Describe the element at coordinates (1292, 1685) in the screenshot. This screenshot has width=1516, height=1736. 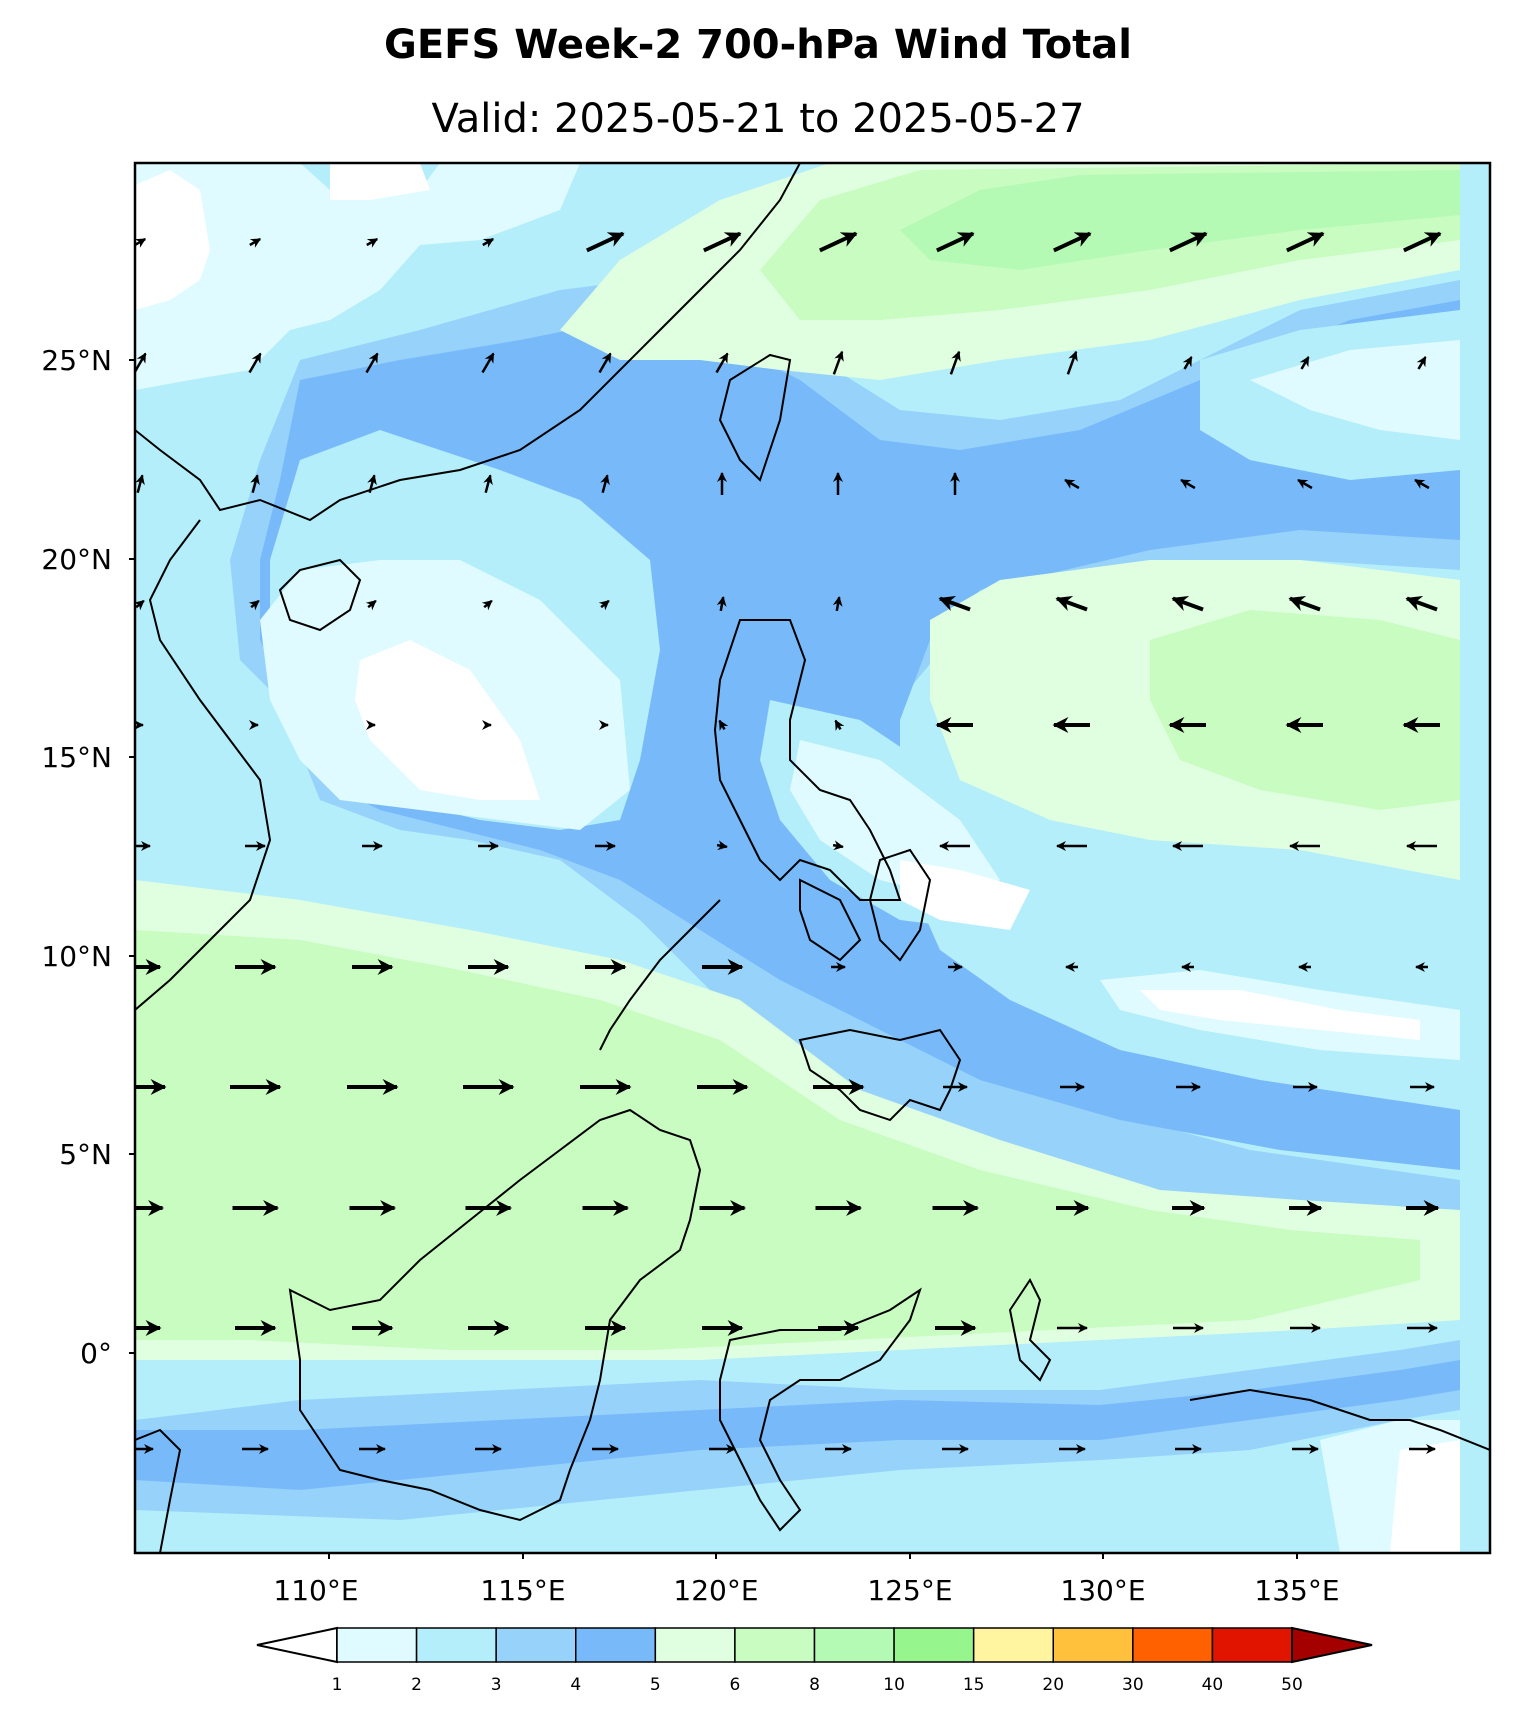
I see `colorbar-level-label: 50` at that location.